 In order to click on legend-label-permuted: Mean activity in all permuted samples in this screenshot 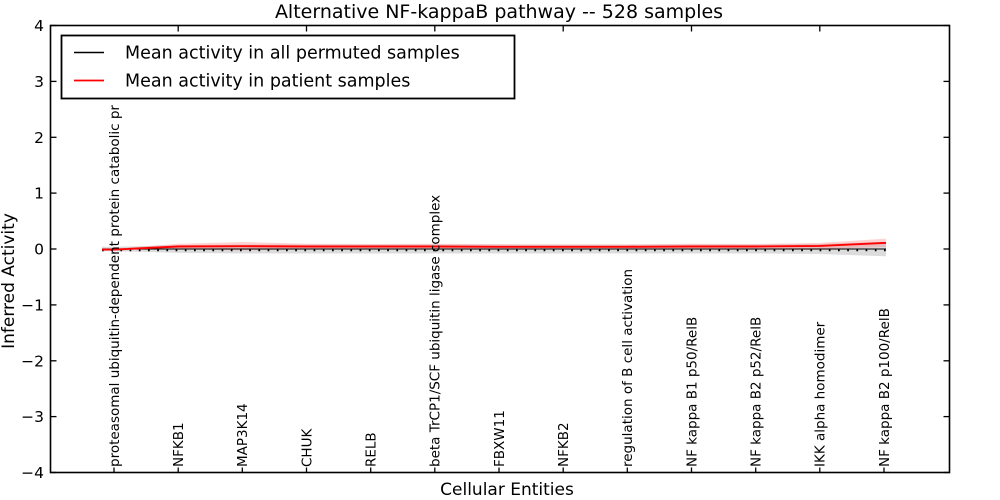, I will do `click(292, 54)`.